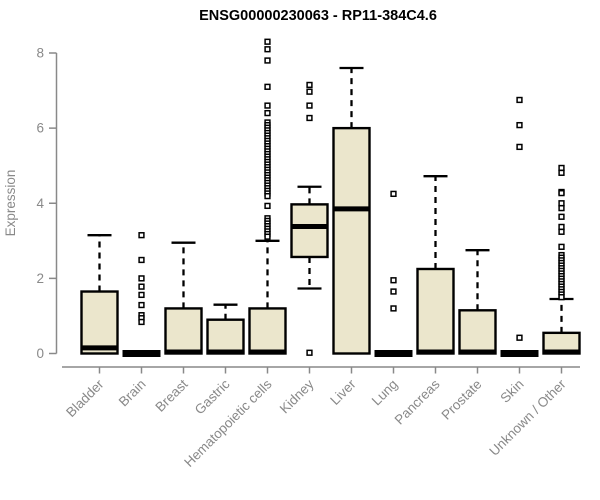  I want to click on box-bladder, so click(99, 322).